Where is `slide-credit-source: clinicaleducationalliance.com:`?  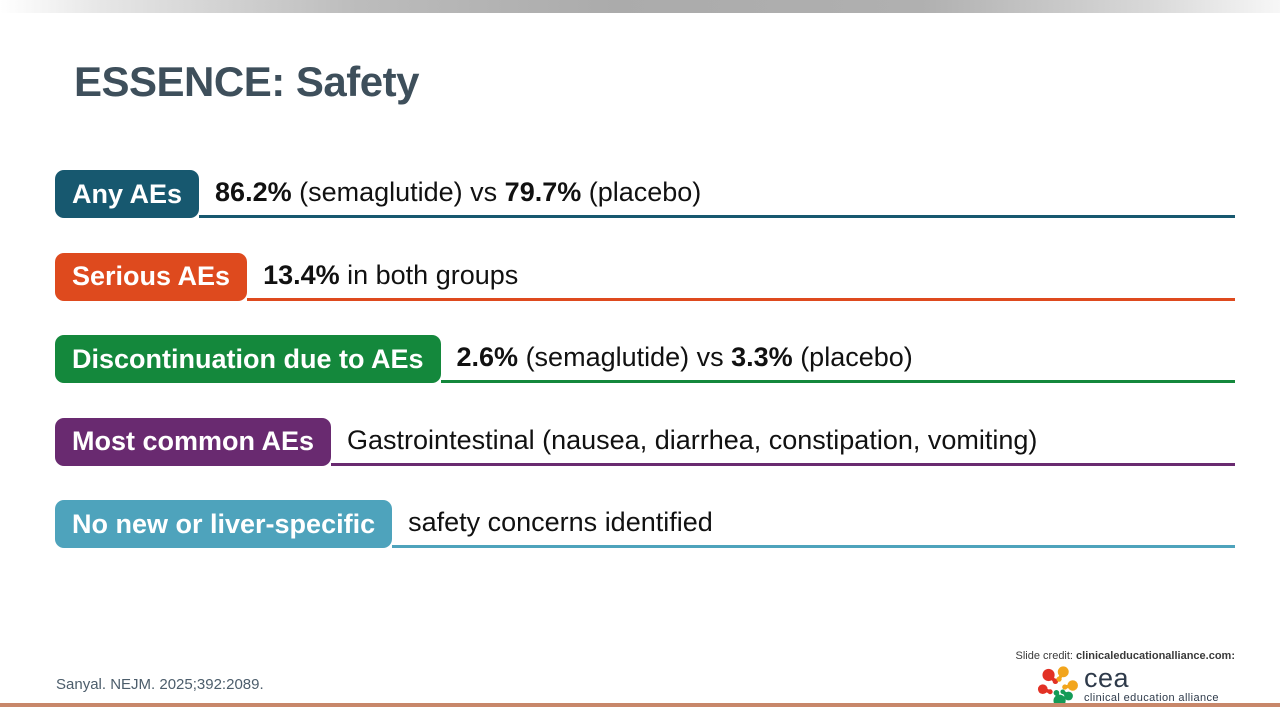 slide-credit-source: clinicaleducationalliance.com: is located at coordinates (1155, 656).